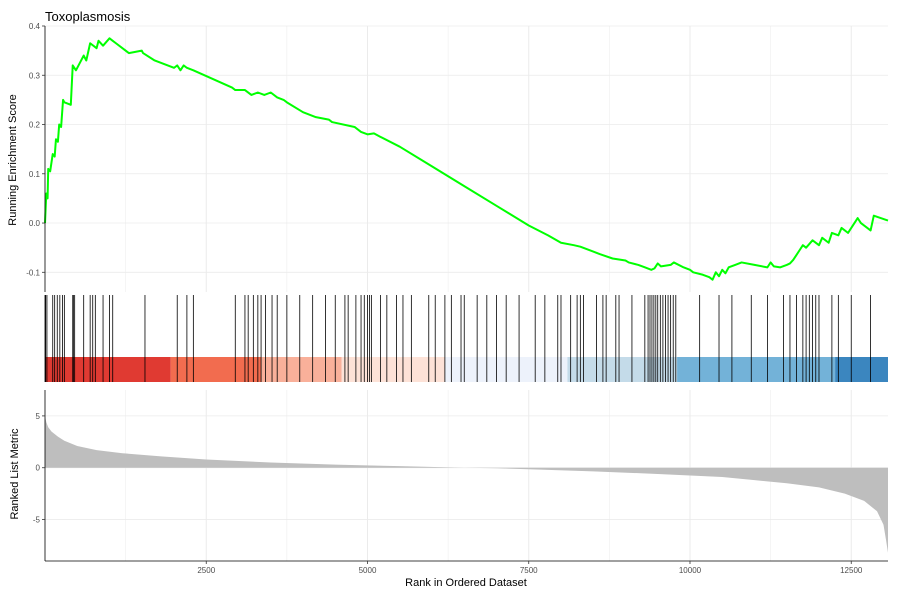 This screenshot has width=900, height=605. I want to click on es-y-tick-label: 0.0, so click(35, 223).